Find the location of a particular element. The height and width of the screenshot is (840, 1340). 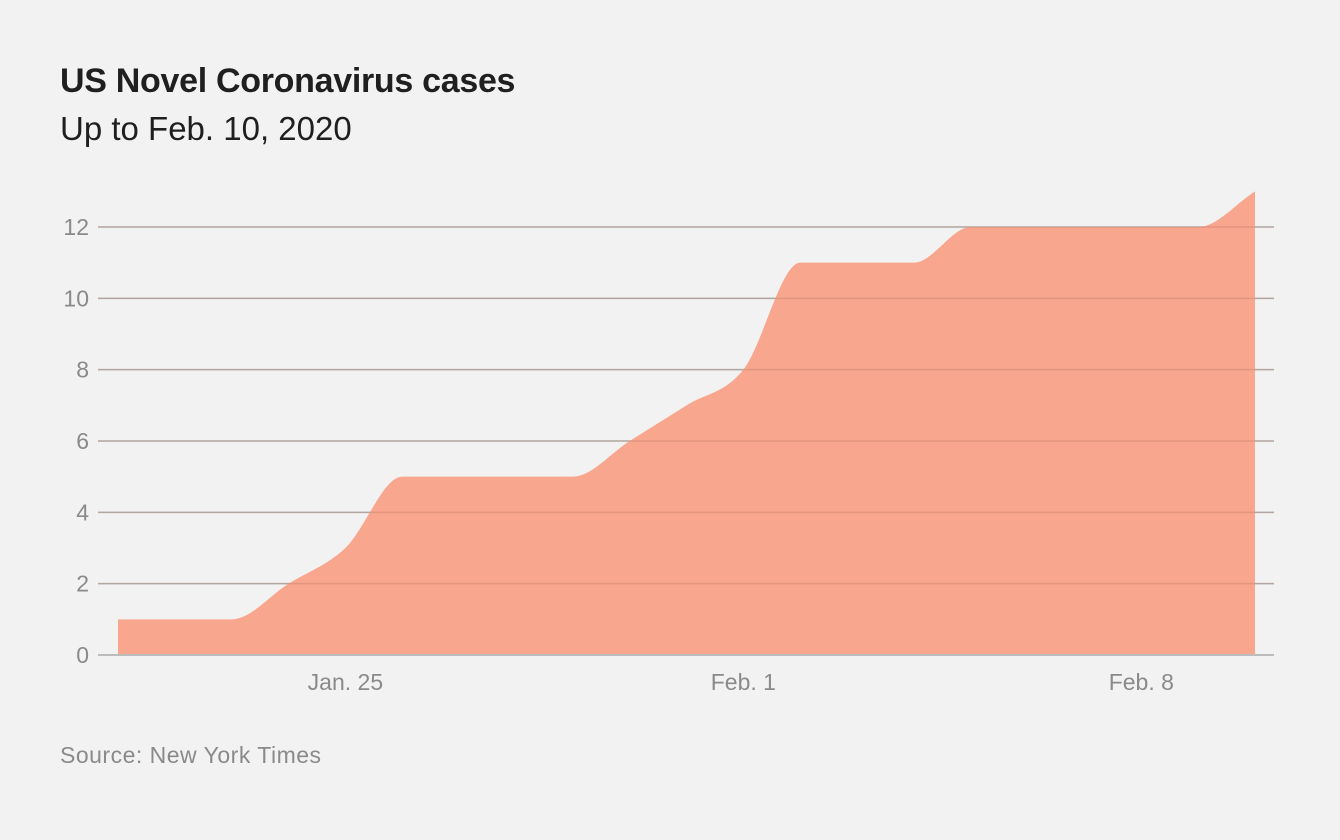

x-tick-label: Feb. 1 is located at coordinates (743, 682).